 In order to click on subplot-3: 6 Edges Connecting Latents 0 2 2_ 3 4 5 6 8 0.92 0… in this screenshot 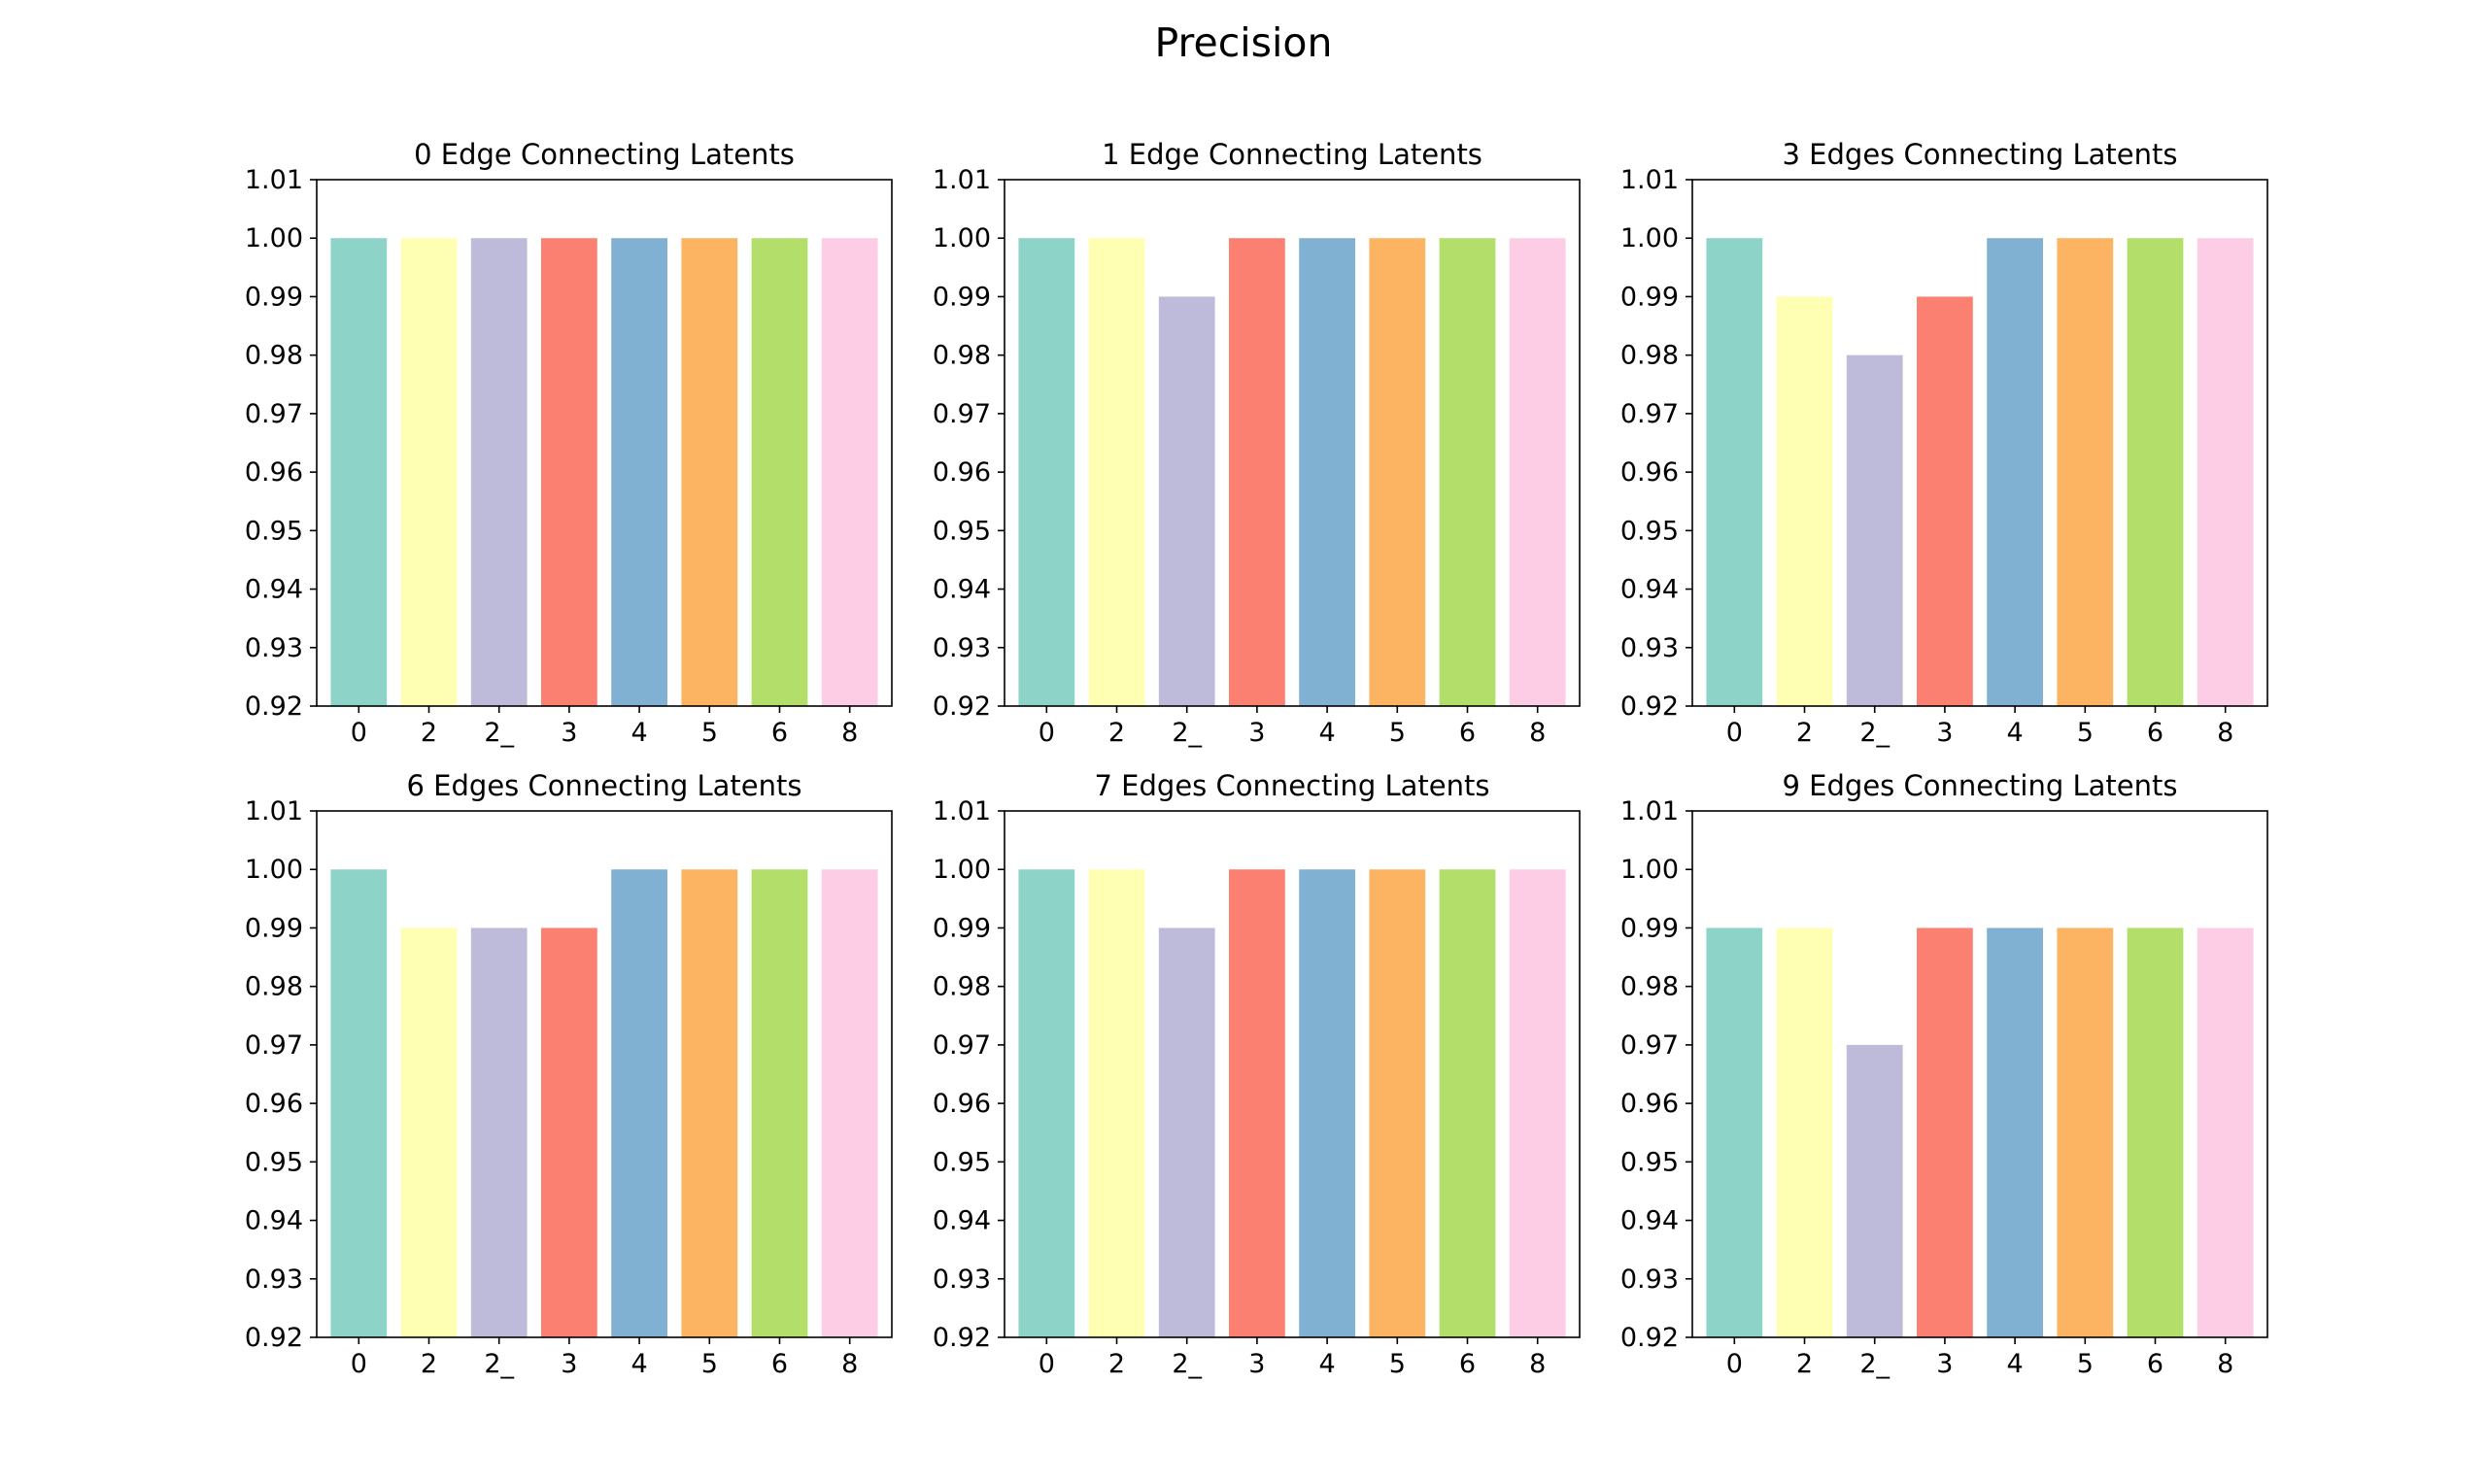, I will do `click(569, 1074)`.